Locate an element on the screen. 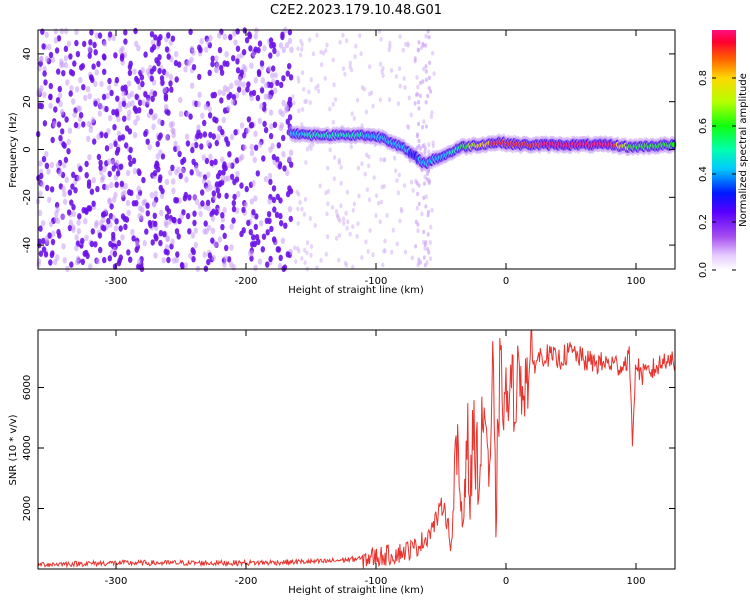 This screenshot has width=750, height=604. snr-xtick-label: -200 is located at coordinates (246, 581).